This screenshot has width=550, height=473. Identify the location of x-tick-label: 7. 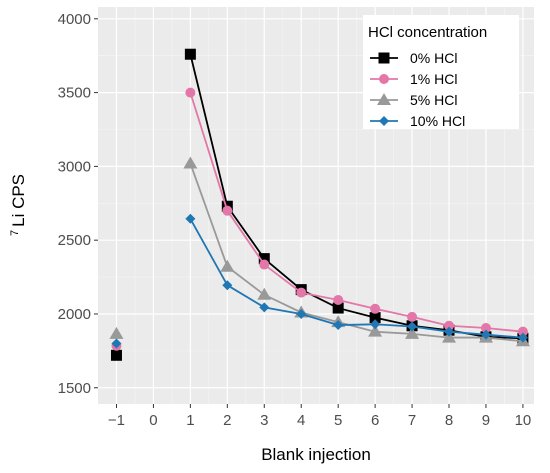
(412, 420).